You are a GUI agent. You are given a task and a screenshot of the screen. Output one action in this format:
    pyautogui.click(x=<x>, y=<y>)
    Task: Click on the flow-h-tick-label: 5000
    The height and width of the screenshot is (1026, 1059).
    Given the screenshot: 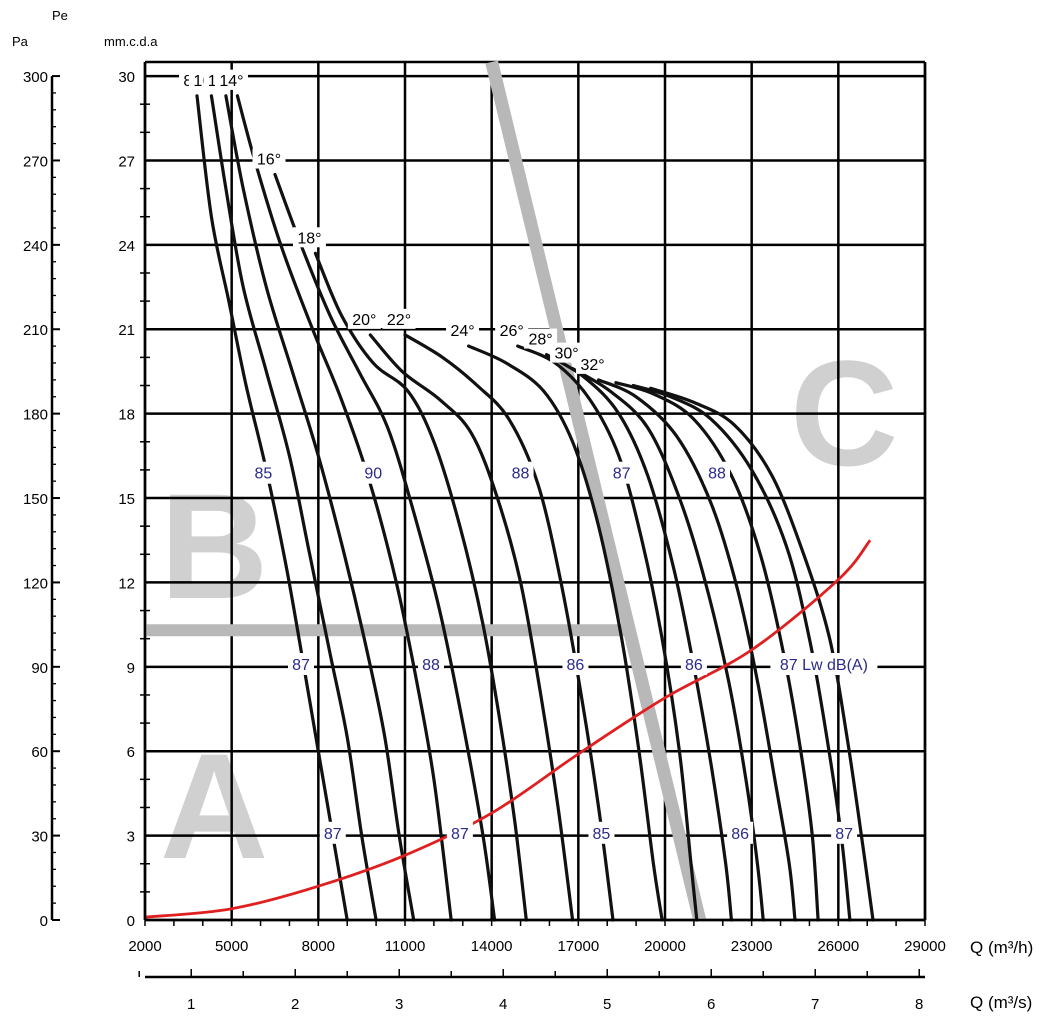 What is the action you would take?
    pyautogui.click(x=231, y=946)
    